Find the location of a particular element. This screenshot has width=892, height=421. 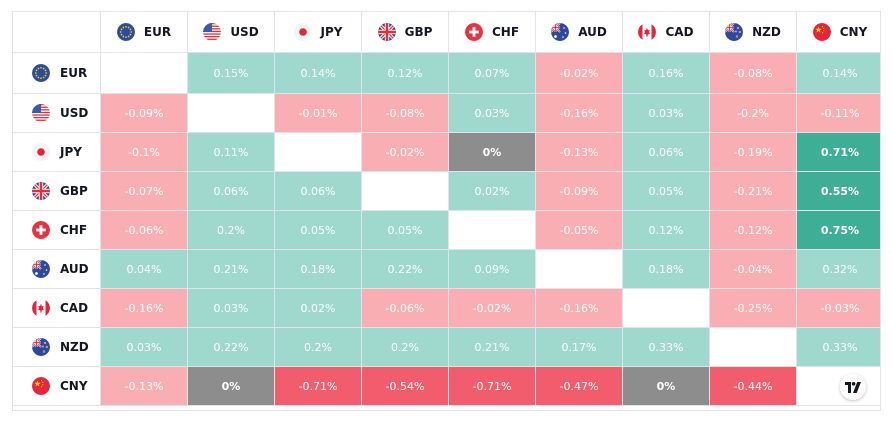

rate-cell-aud-gbp: 0.22% is located at coordinates (405, 269).